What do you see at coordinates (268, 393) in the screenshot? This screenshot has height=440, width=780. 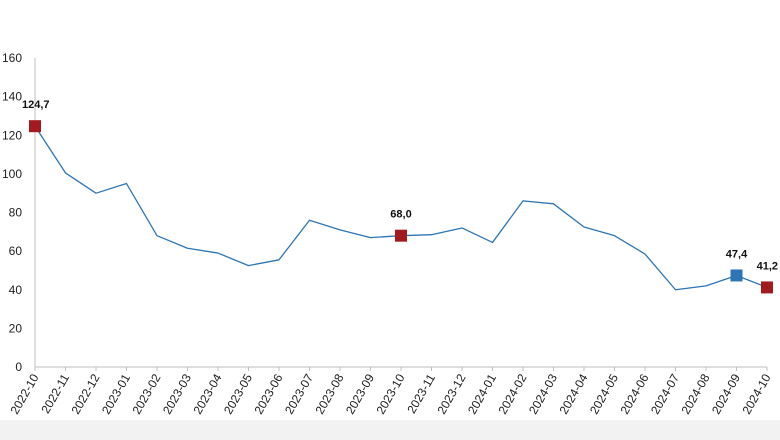 I see `x-tick-label: 2023-06` at bounding box center [268, 393].